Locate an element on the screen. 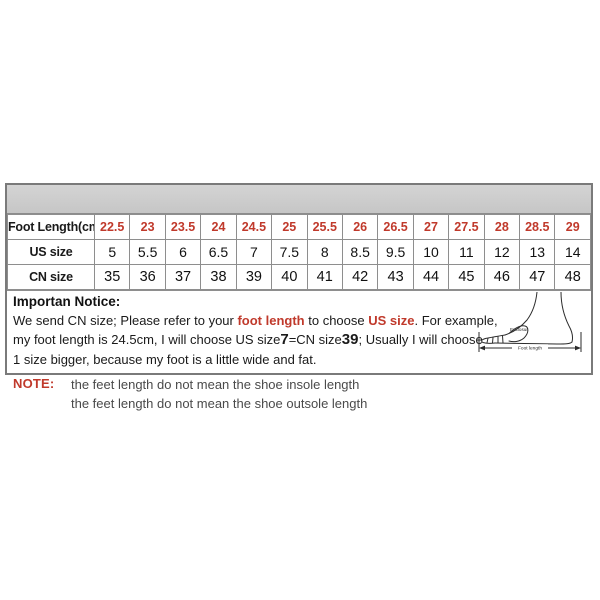 This screenshot has height=600, width=600. table-banner is located at coordinates (299, 199).